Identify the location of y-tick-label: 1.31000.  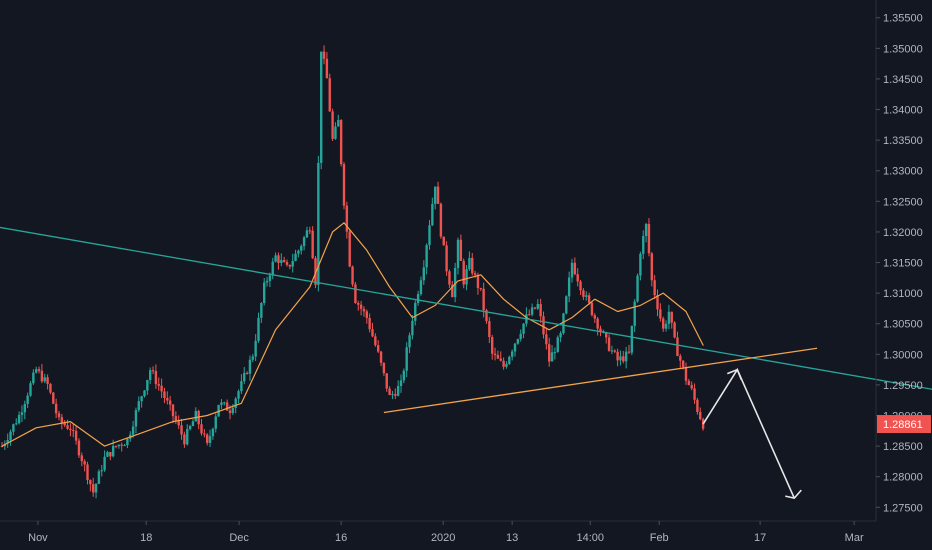
(903, 294).